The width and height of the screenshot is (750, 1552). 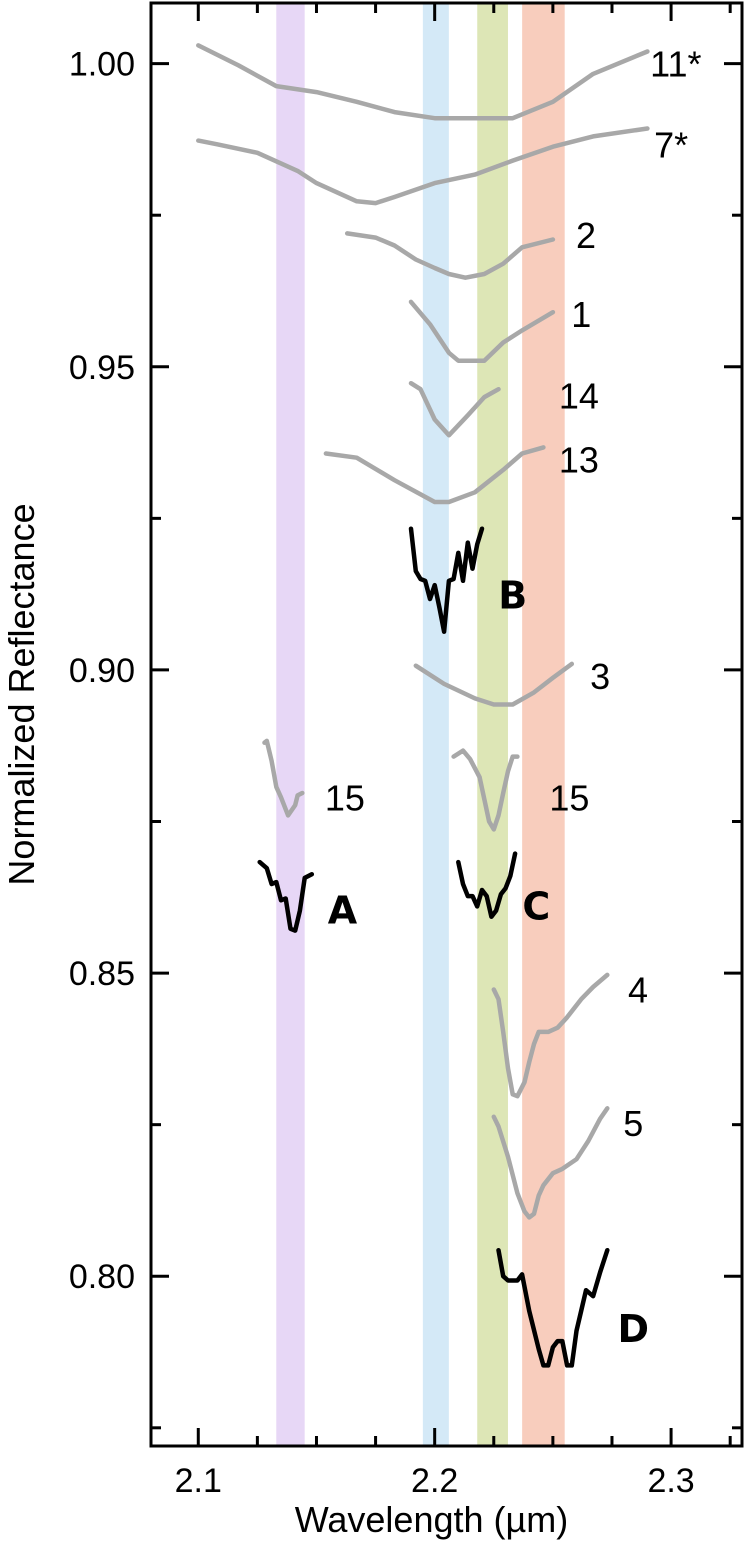 I want to click on curve-label-3: 3, so click(x=600, y=676).